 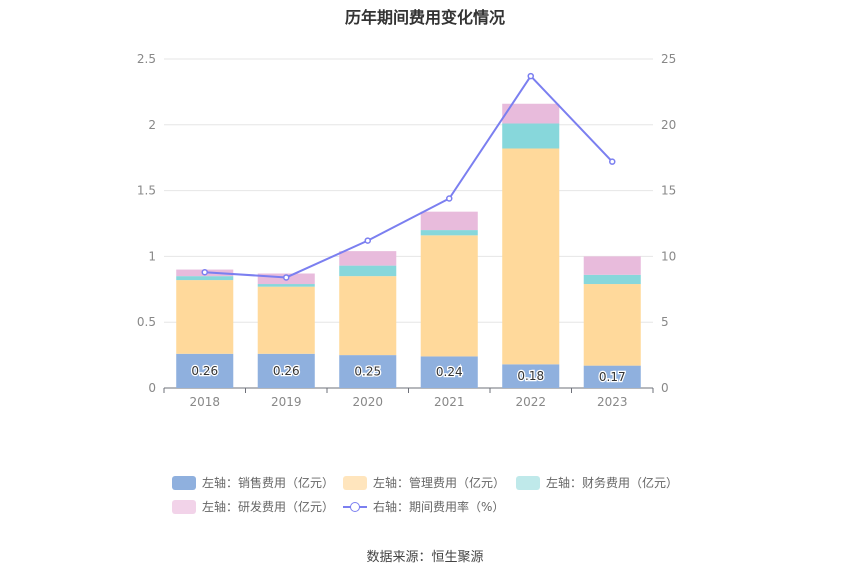 What do you see at coordinates (449, 221) in the screenshot?
I see `bar-rd-2021` at bounding box center [449, 221].